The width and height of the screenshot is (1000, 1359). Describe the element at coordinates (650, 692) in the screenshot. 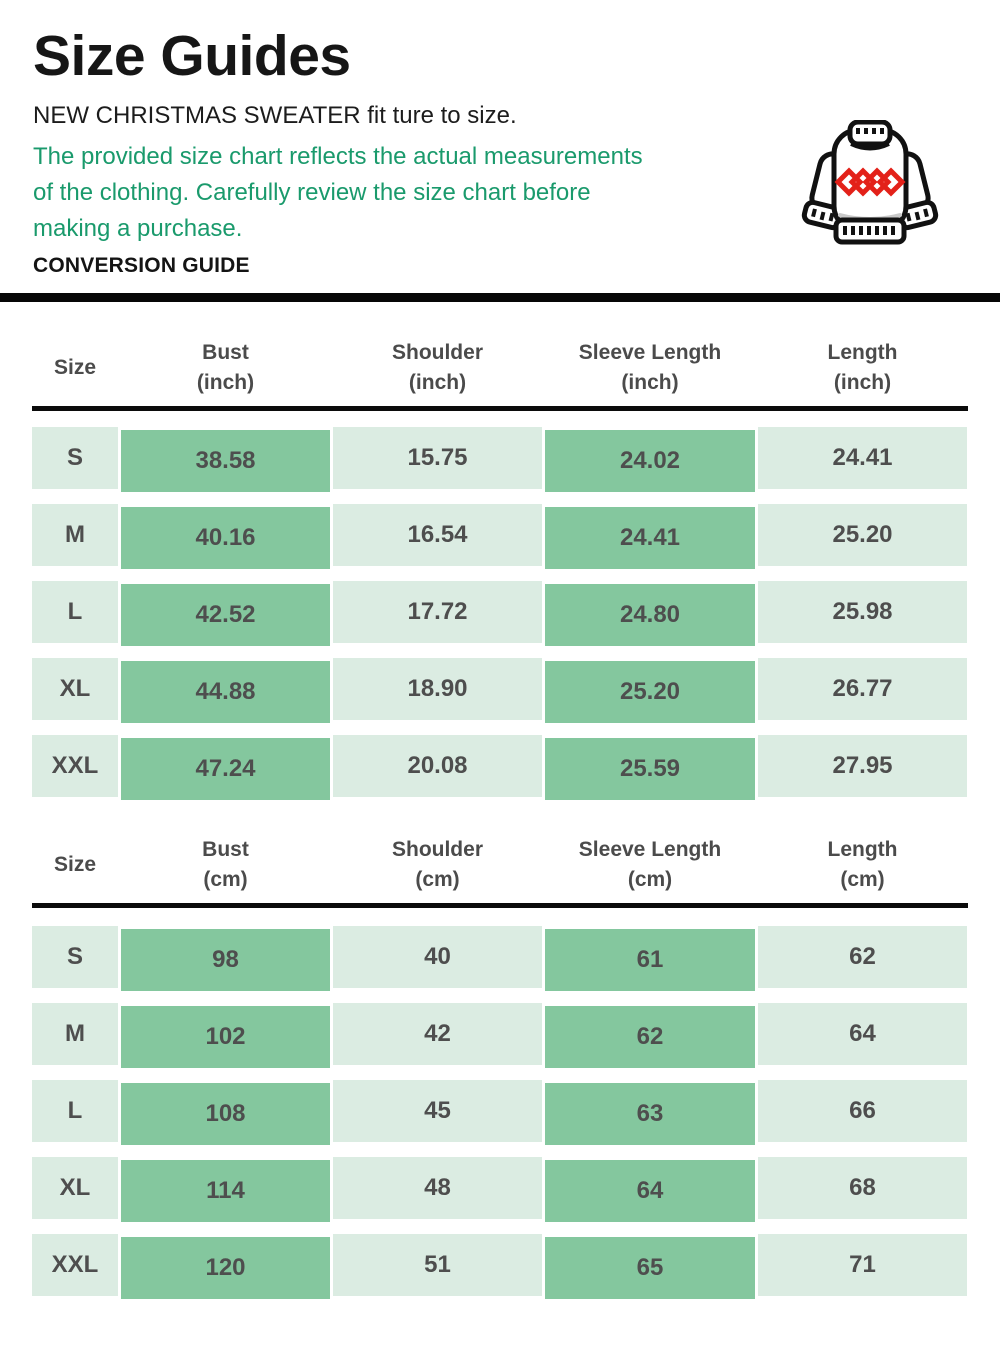

I see `sleeve-length-cell: 25.20` at that location.